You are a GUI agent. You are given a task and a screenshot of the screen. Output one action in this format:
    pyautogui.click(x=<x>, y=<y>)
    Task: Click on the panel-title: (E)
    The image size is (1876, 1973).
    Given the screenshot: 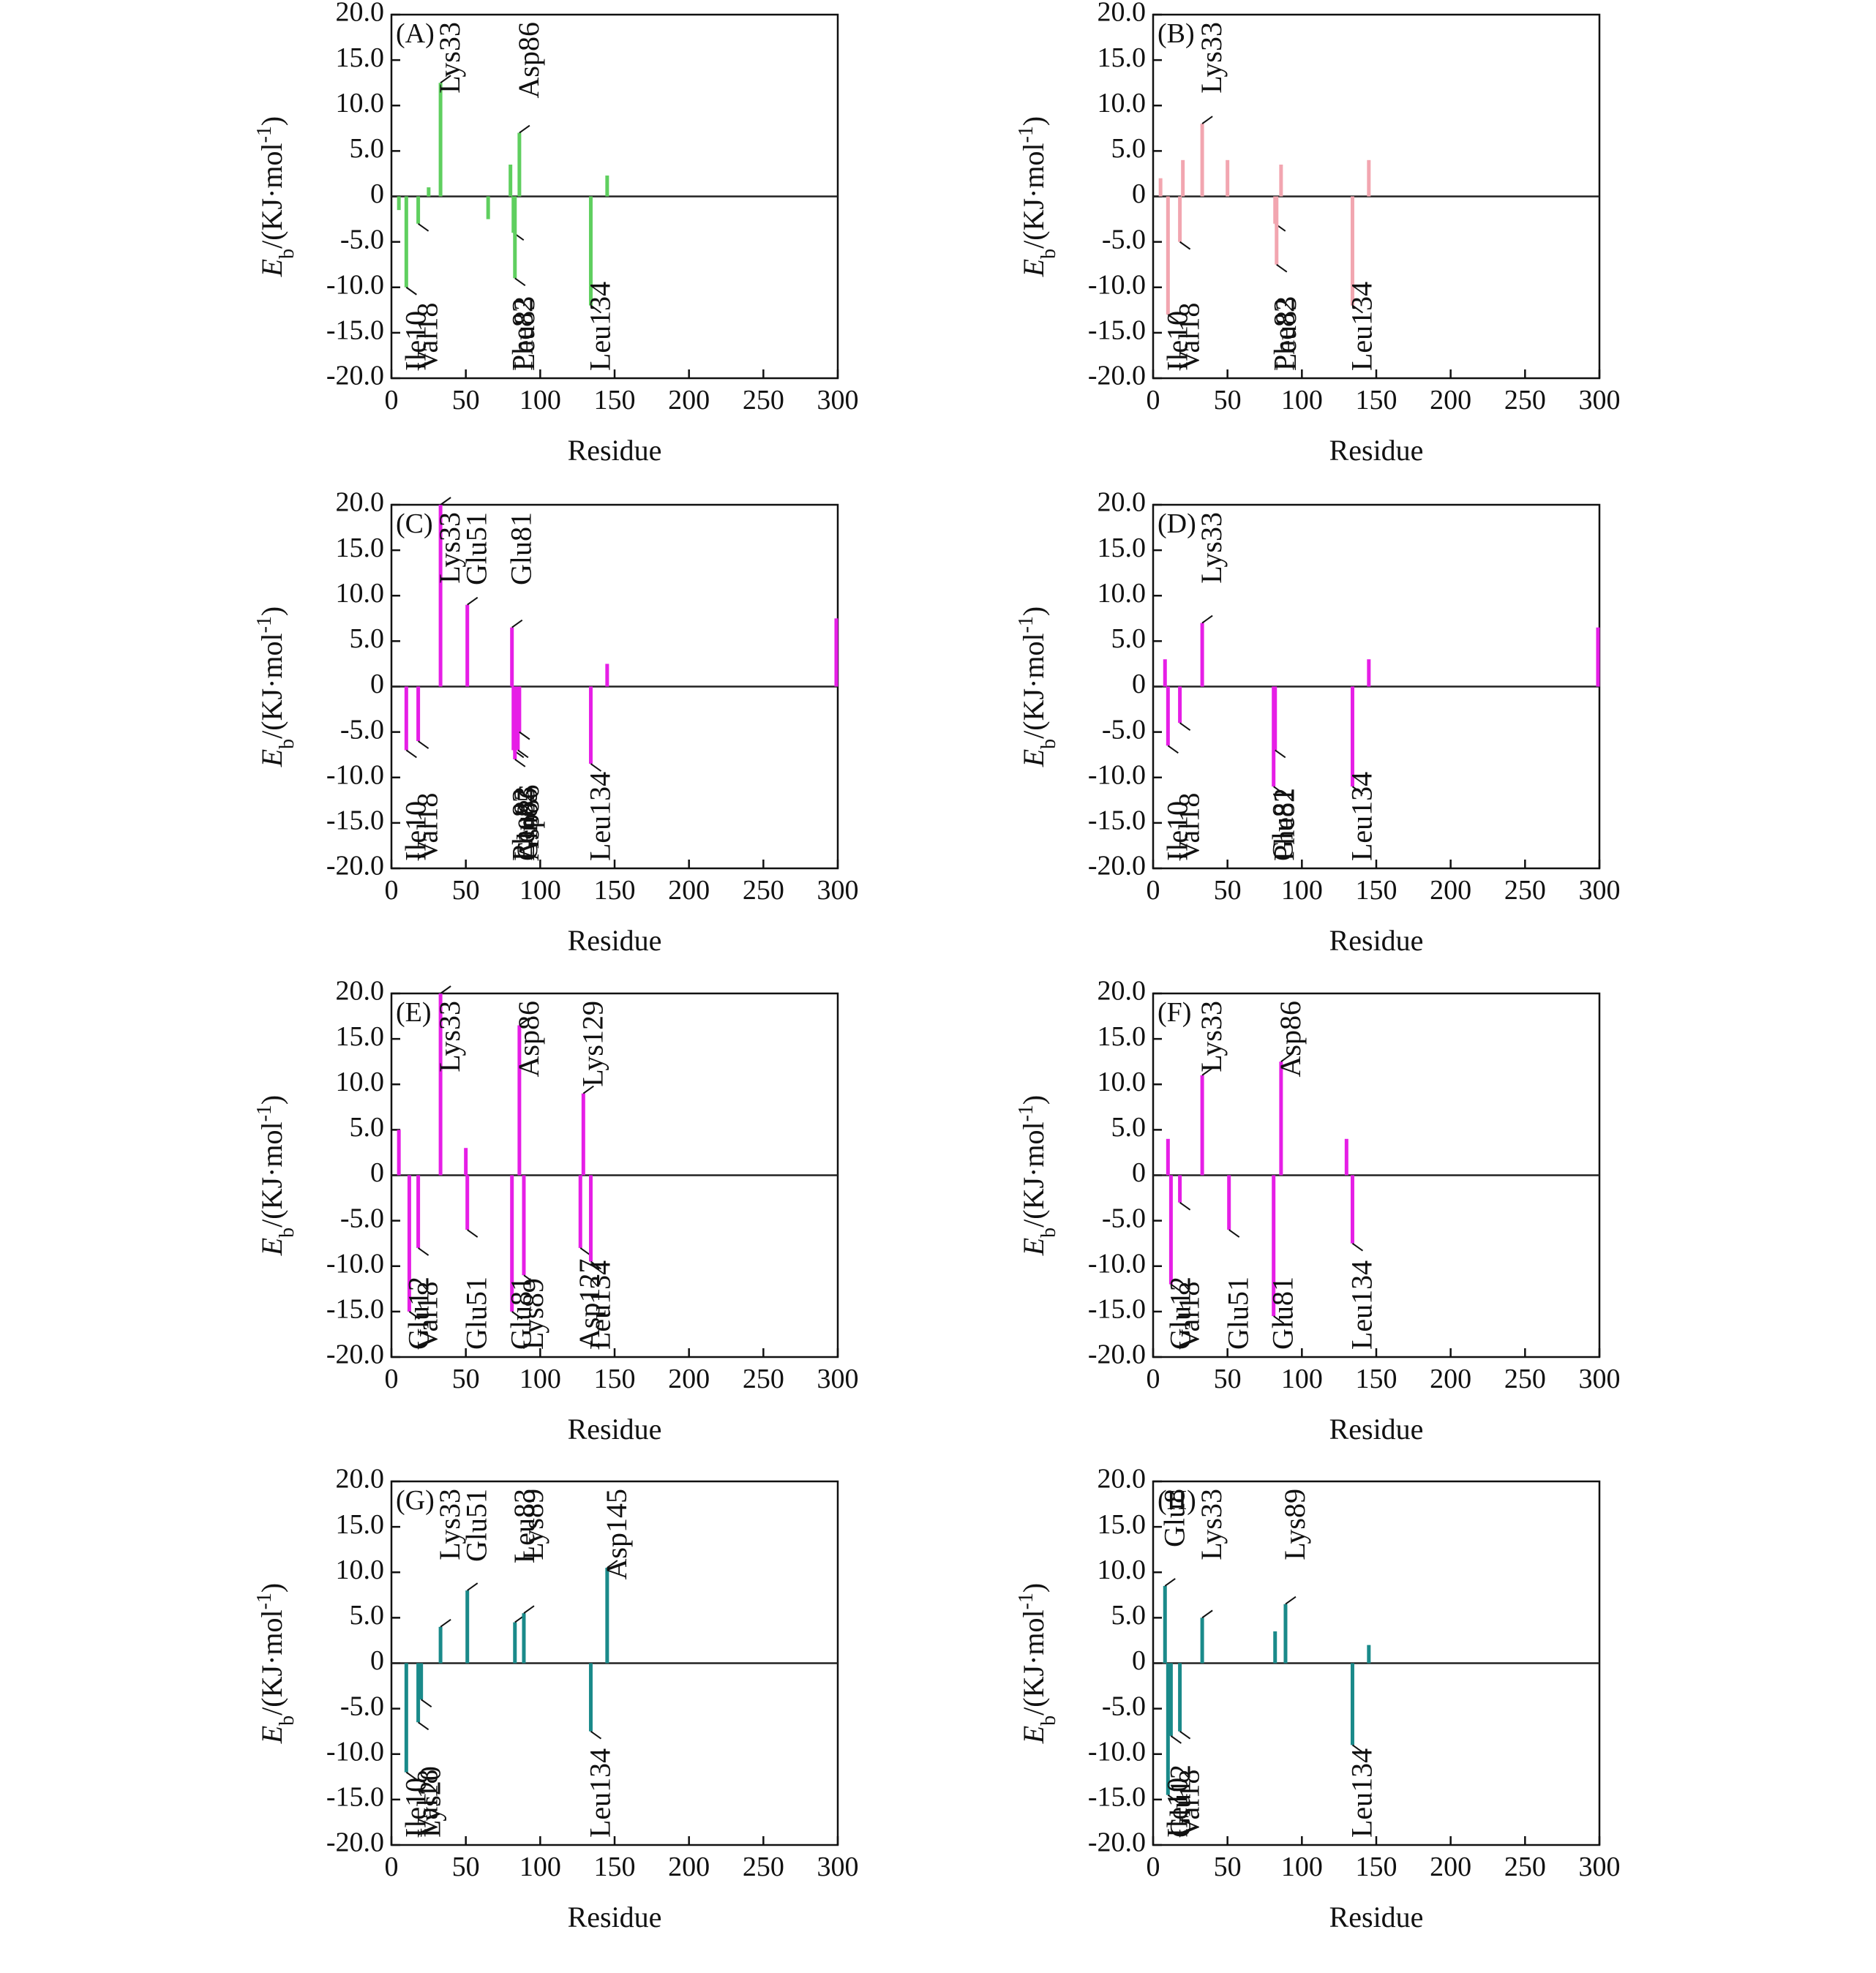 What is the action you would take?
    pyautogui.click(x=414, y=1012)
    